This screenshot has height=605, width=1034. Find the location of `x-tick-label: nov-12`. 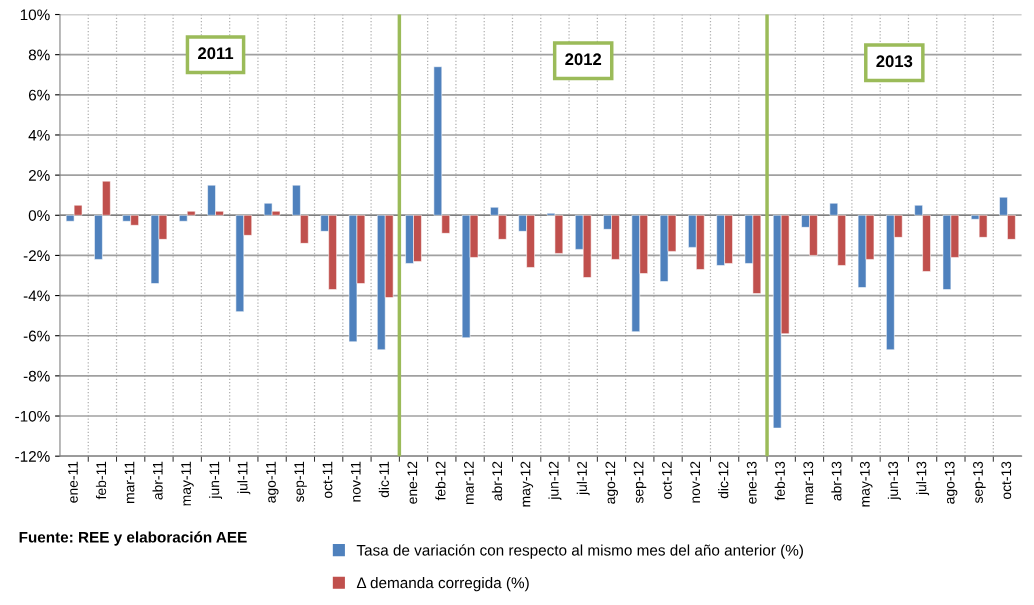

x-tick-label: nov-12 is located at coordinates (695, 482).